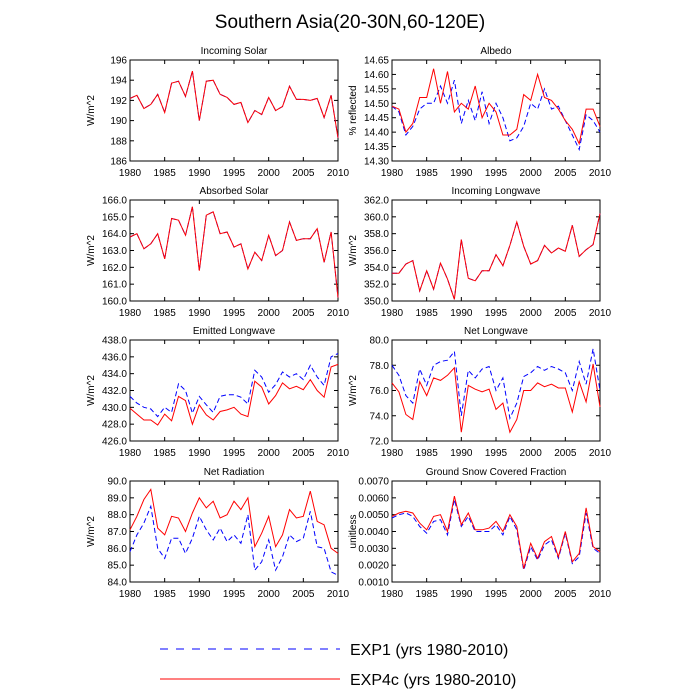 This screenshot has height=700, width=700. What do you see at coordinates (376, 61) in the screenshot?
I see `y-tick-label: 14.65` at bounding box center [376, 61].